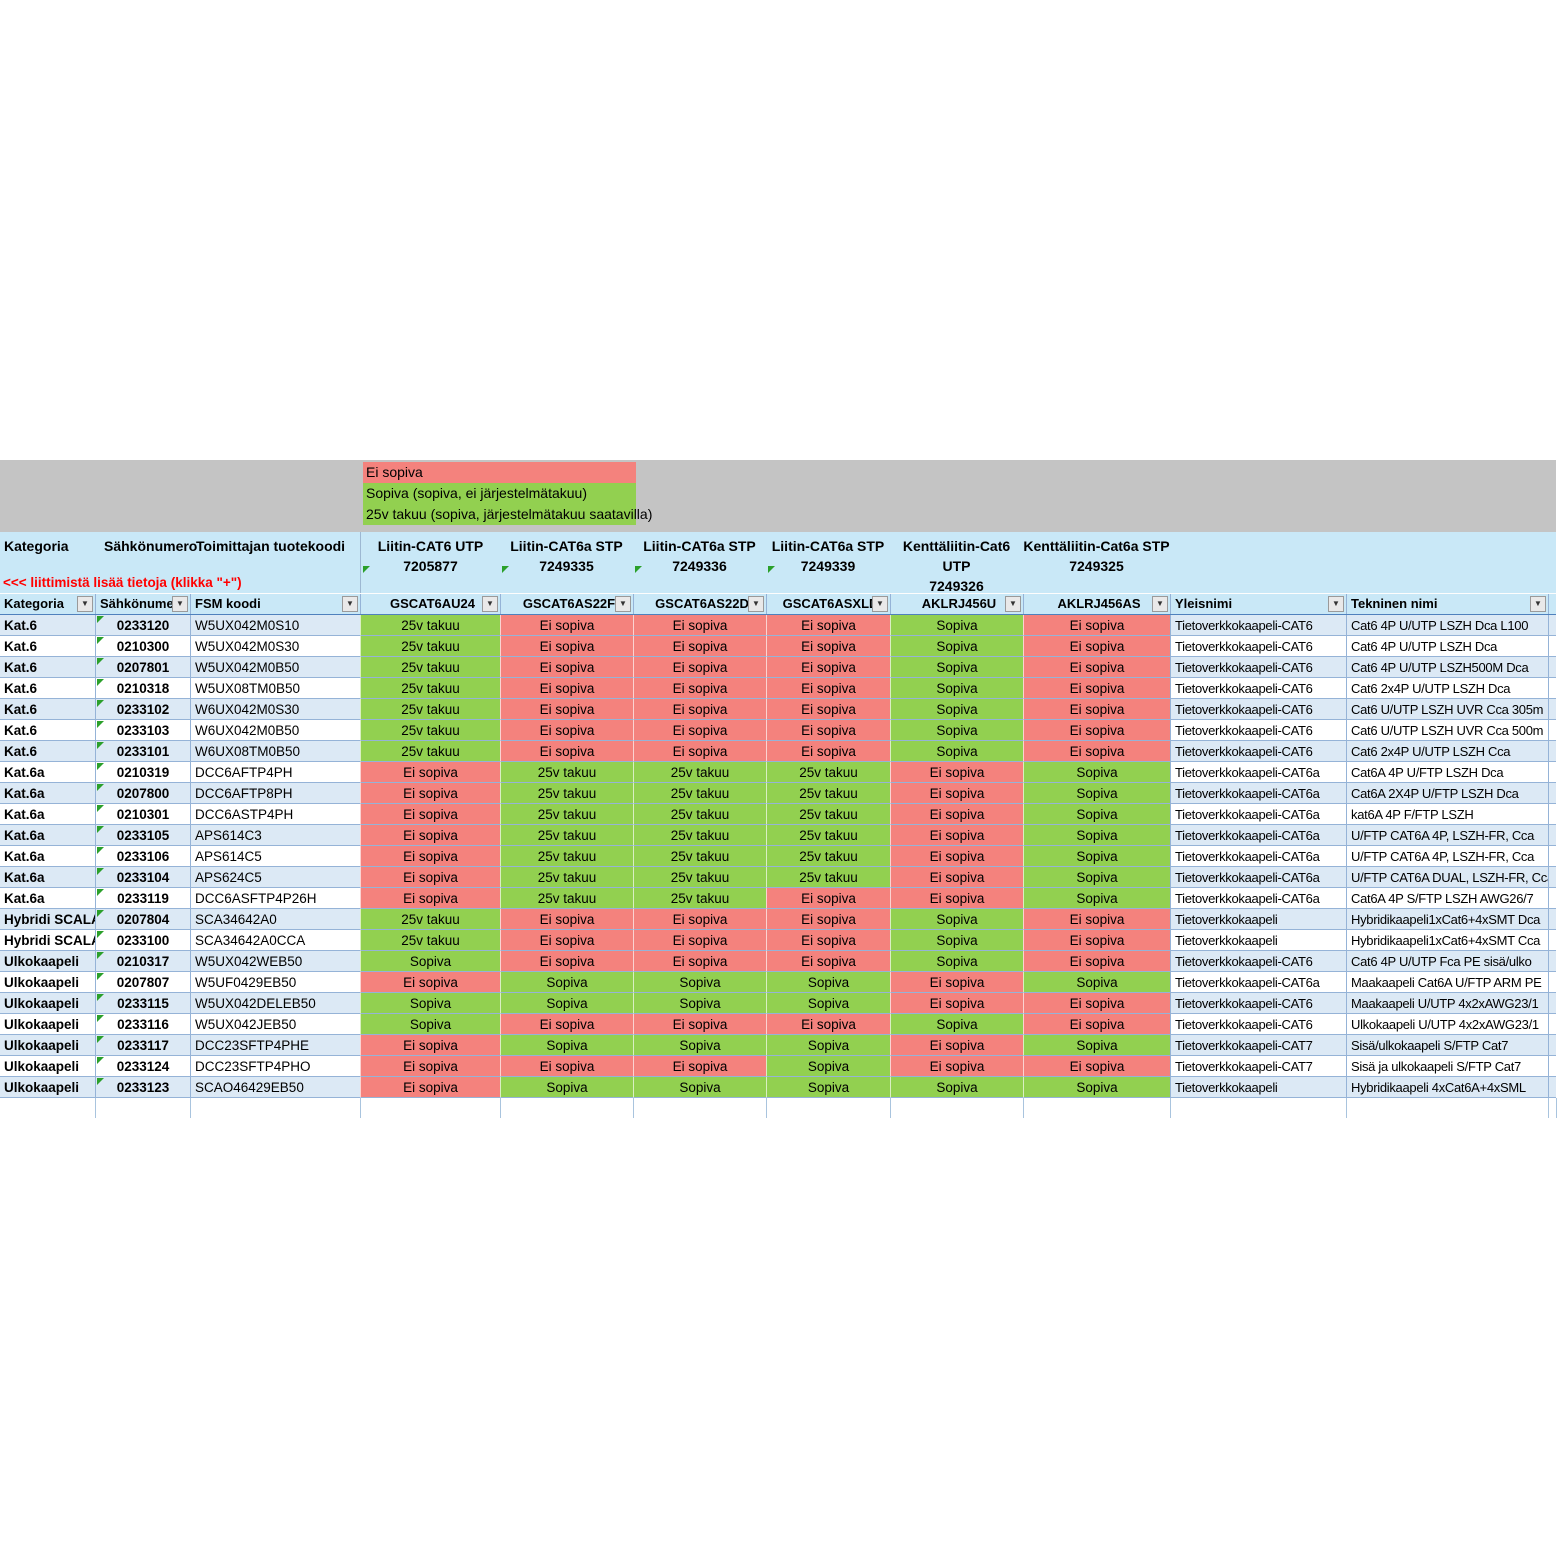 The image size is (1559, 1559). I want to click on tekninen-cell: kat6A 4P F/FTP LSZH, so click(1447, 814).